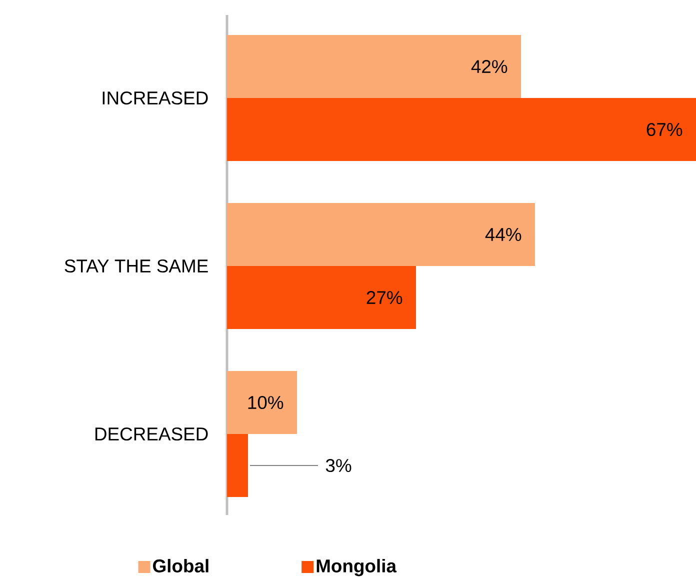  What do you see at coordinates (151, 434) in the screenshot?
I see `y-tick-label: DECREASED` at bounding box center [151, 434].